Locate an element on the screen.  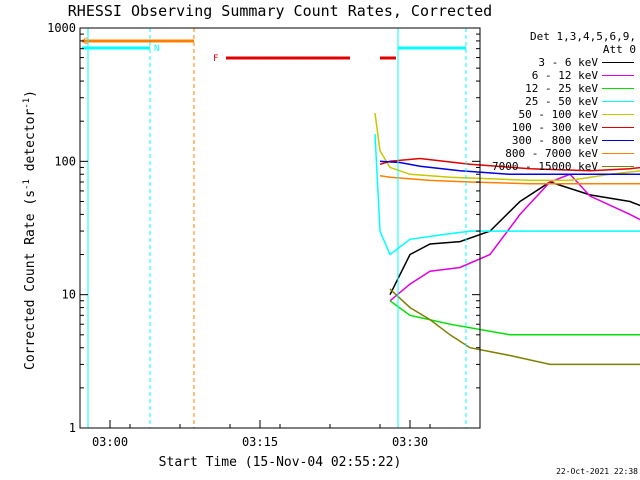
legend-header-line2: Att 0 is located at coordinates (619, 49).